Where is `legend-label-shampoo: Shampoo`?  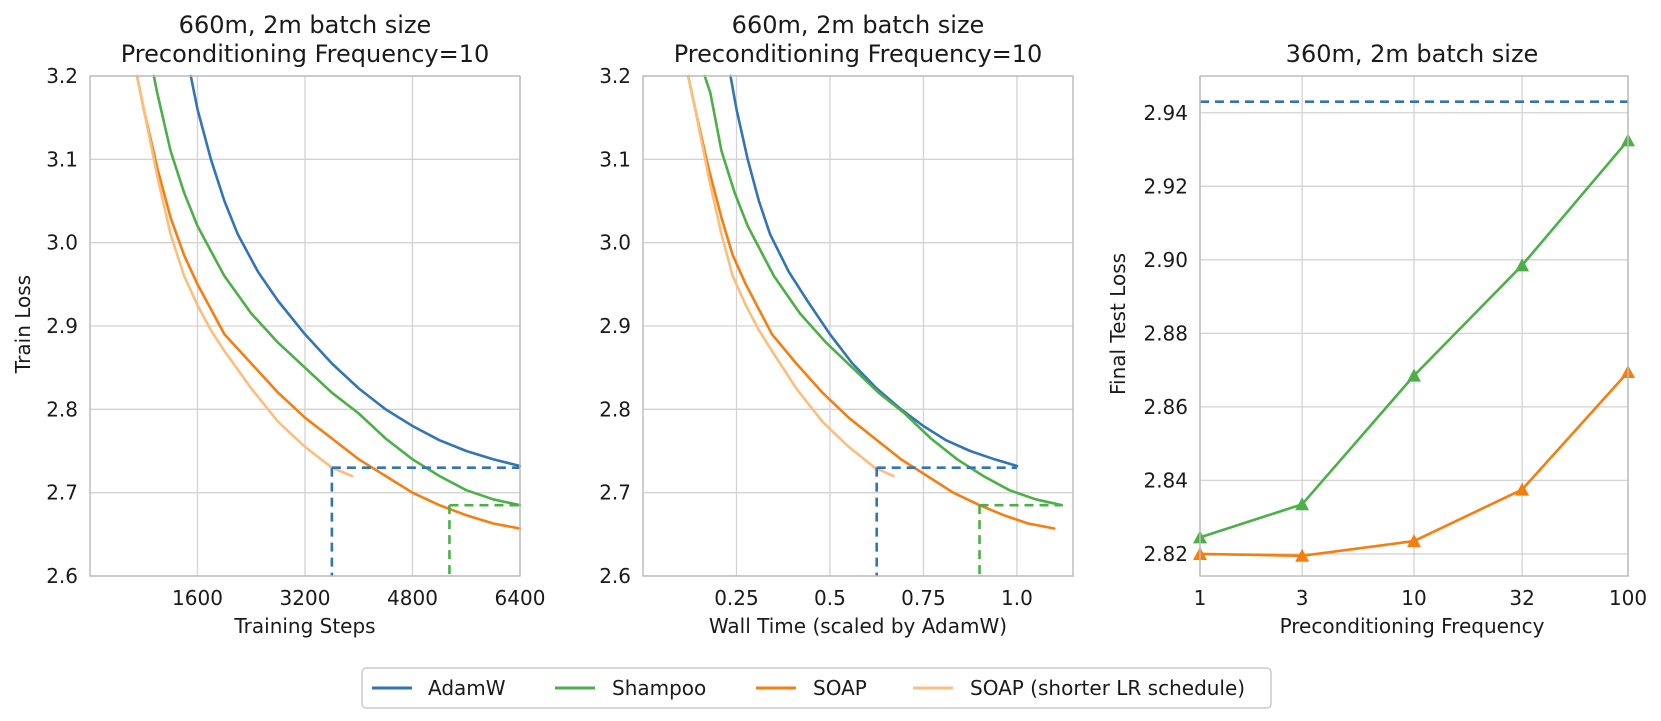
legend-label-shampoo: Shampoo is located at coordinates (659, 688).